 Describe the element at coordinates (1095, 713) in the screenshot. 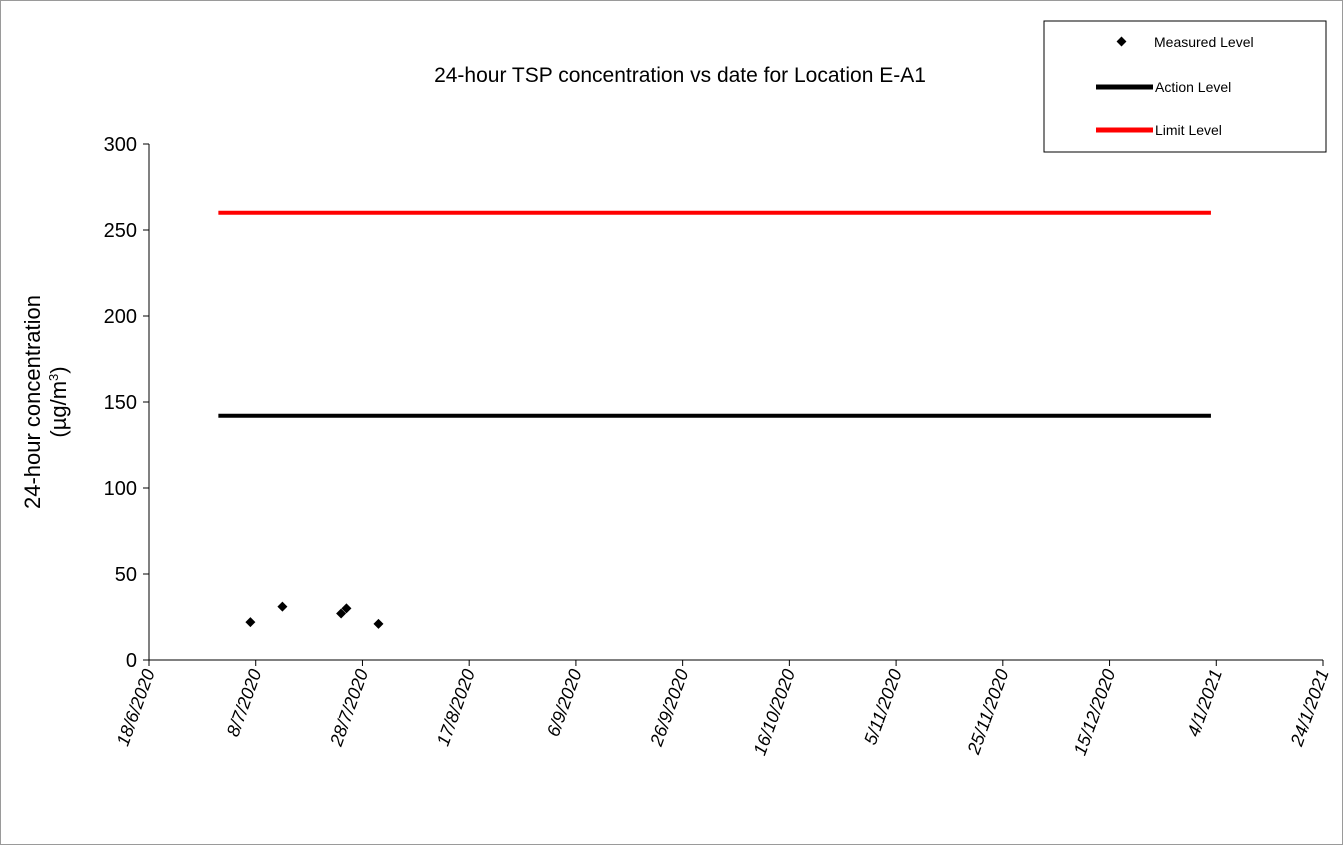

I see `x-tick-label: 15/12/2020` at that location.